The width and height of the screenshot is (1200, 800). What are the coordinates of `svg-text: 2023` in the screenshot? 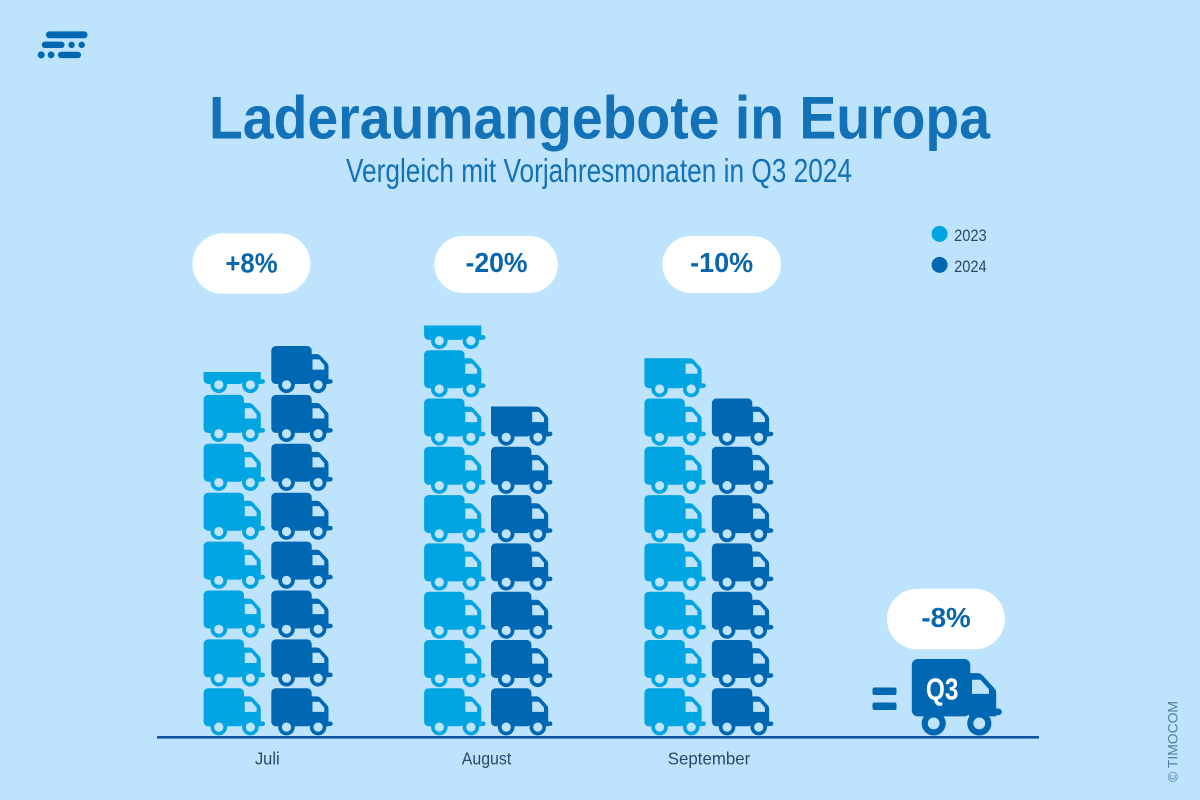 It's located at (970, 236).